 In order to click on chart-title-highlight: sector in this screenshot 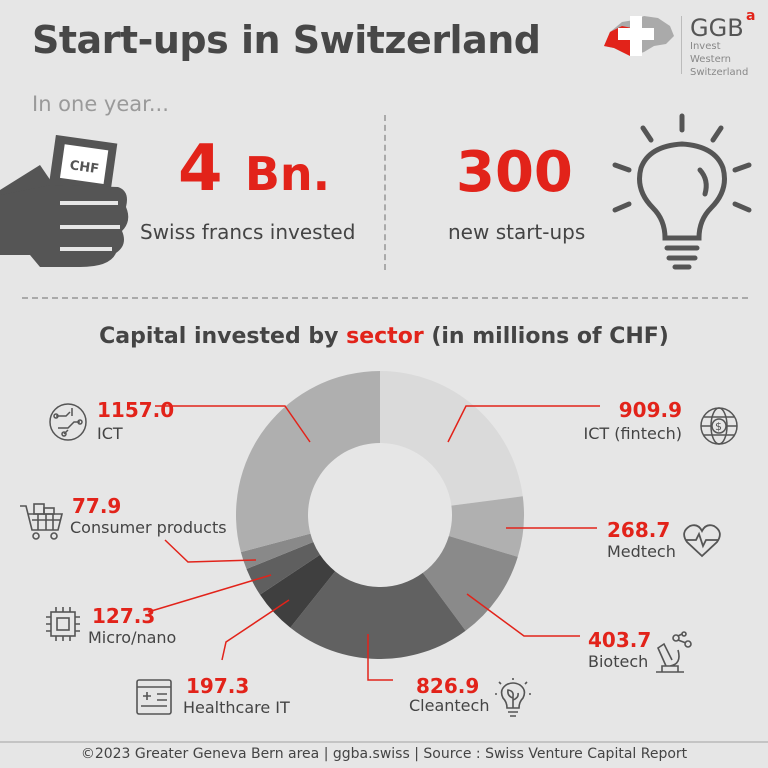, I will do `click(385, 336)`.